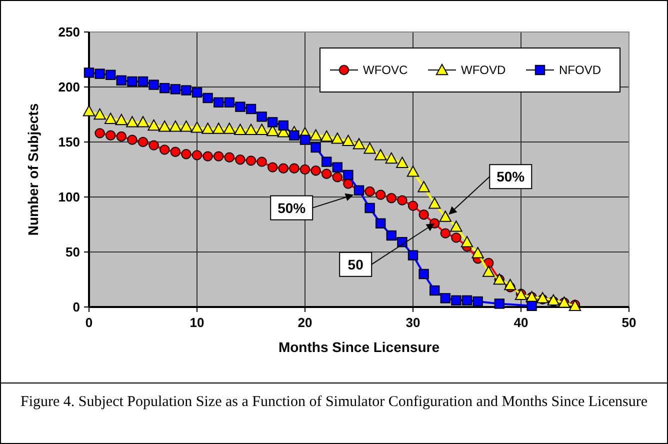 The image size is (668, 444). Describe the element at coordinates (629, 322) in the screenshot. I see `x-tick-label: 50` at that location.